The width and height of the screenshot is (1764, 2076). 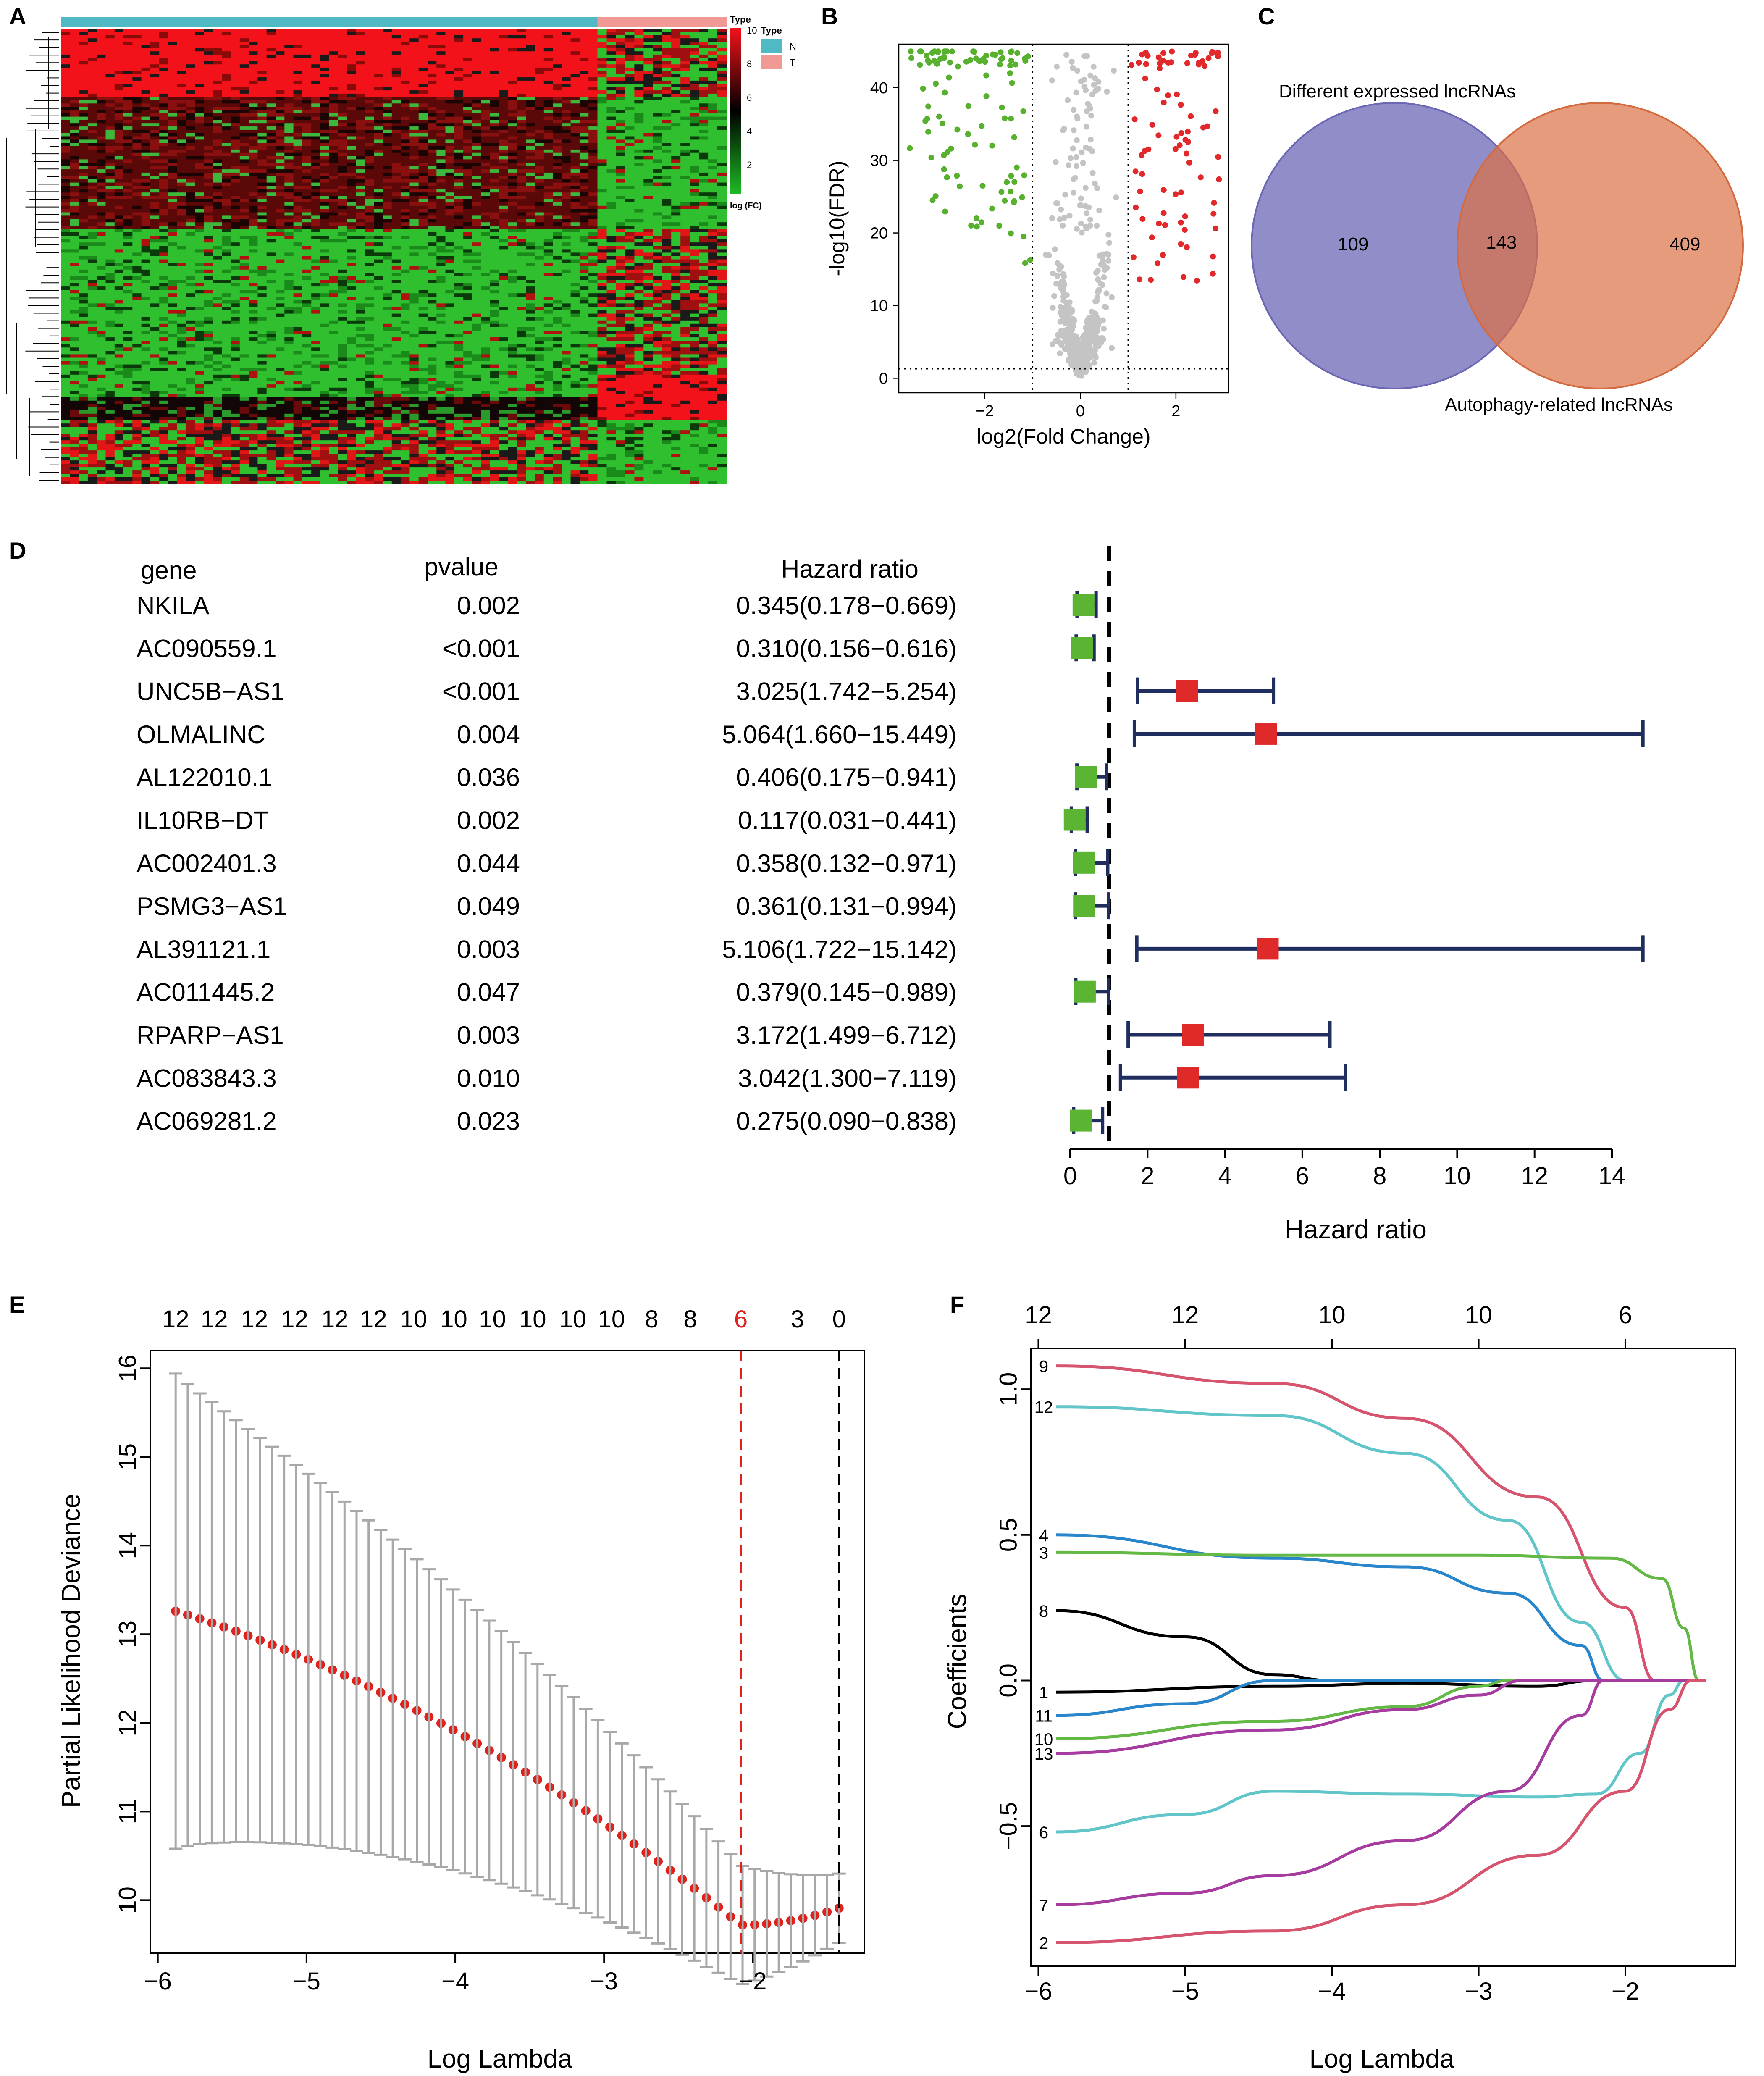 What do you see at coordinates (957, 1304) in the screenshot?
I see `panel-label-f: F` at bounding box center [957, 1304].